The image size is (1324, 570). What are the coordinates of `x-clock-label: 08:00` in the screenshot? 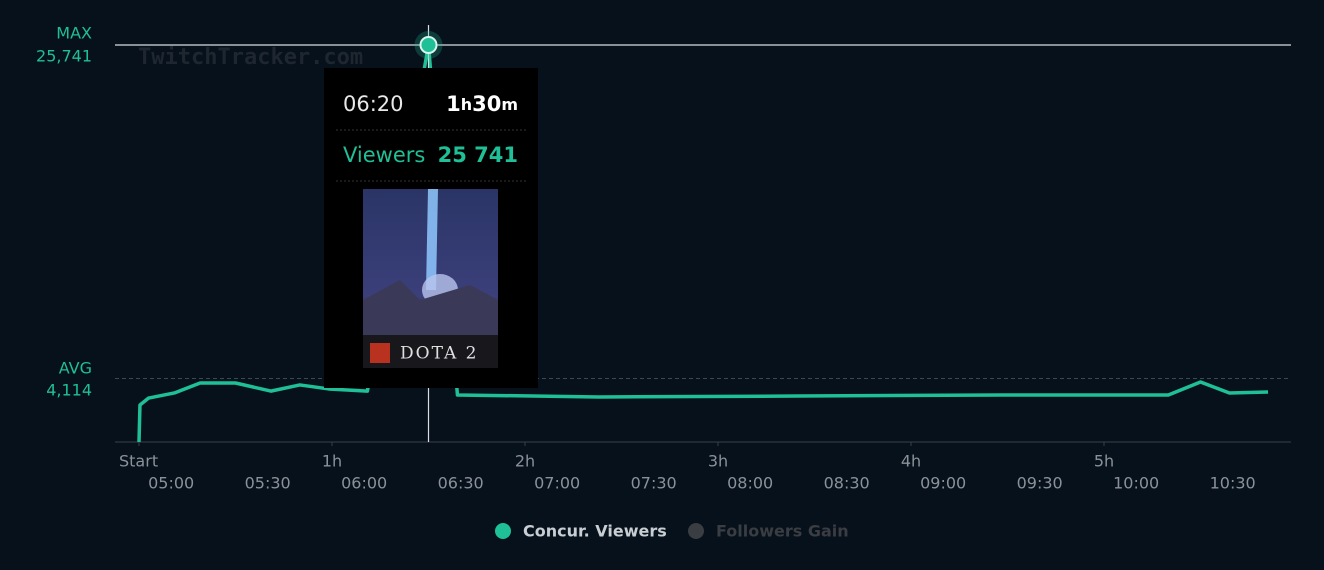 It's located at (750, 483).